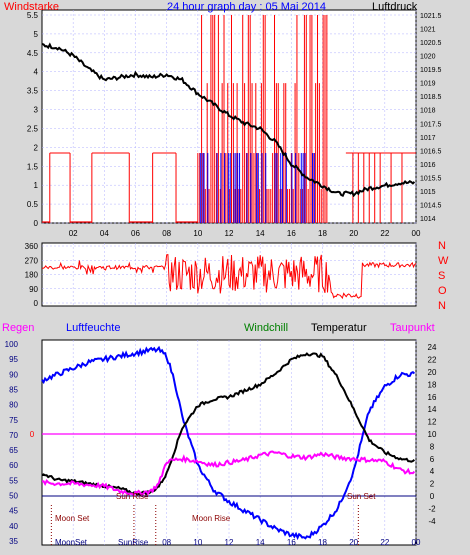  I want to click on temp-tick-label: 10, so click(432, 434).